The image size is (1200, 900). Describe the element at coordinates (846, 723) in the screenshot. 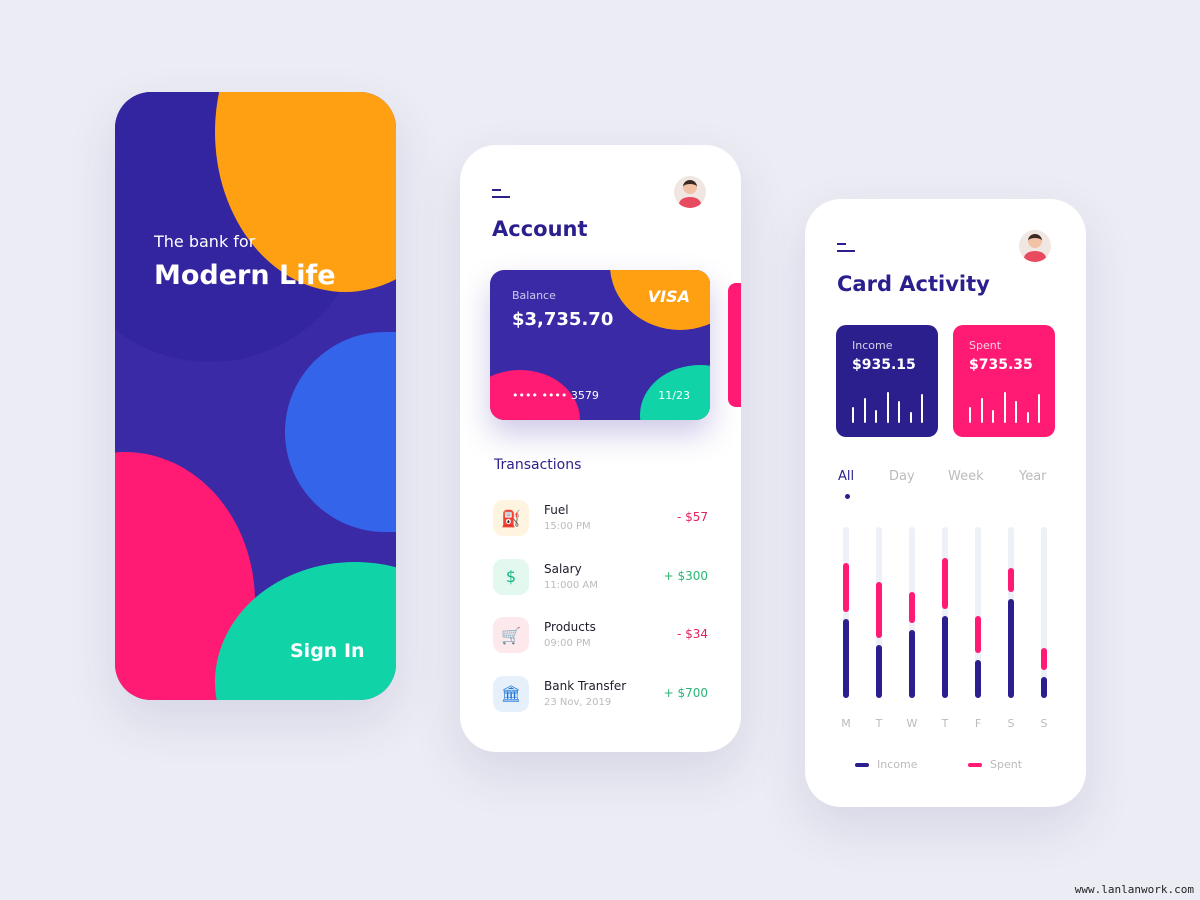

I see `day-label: M` at that location.